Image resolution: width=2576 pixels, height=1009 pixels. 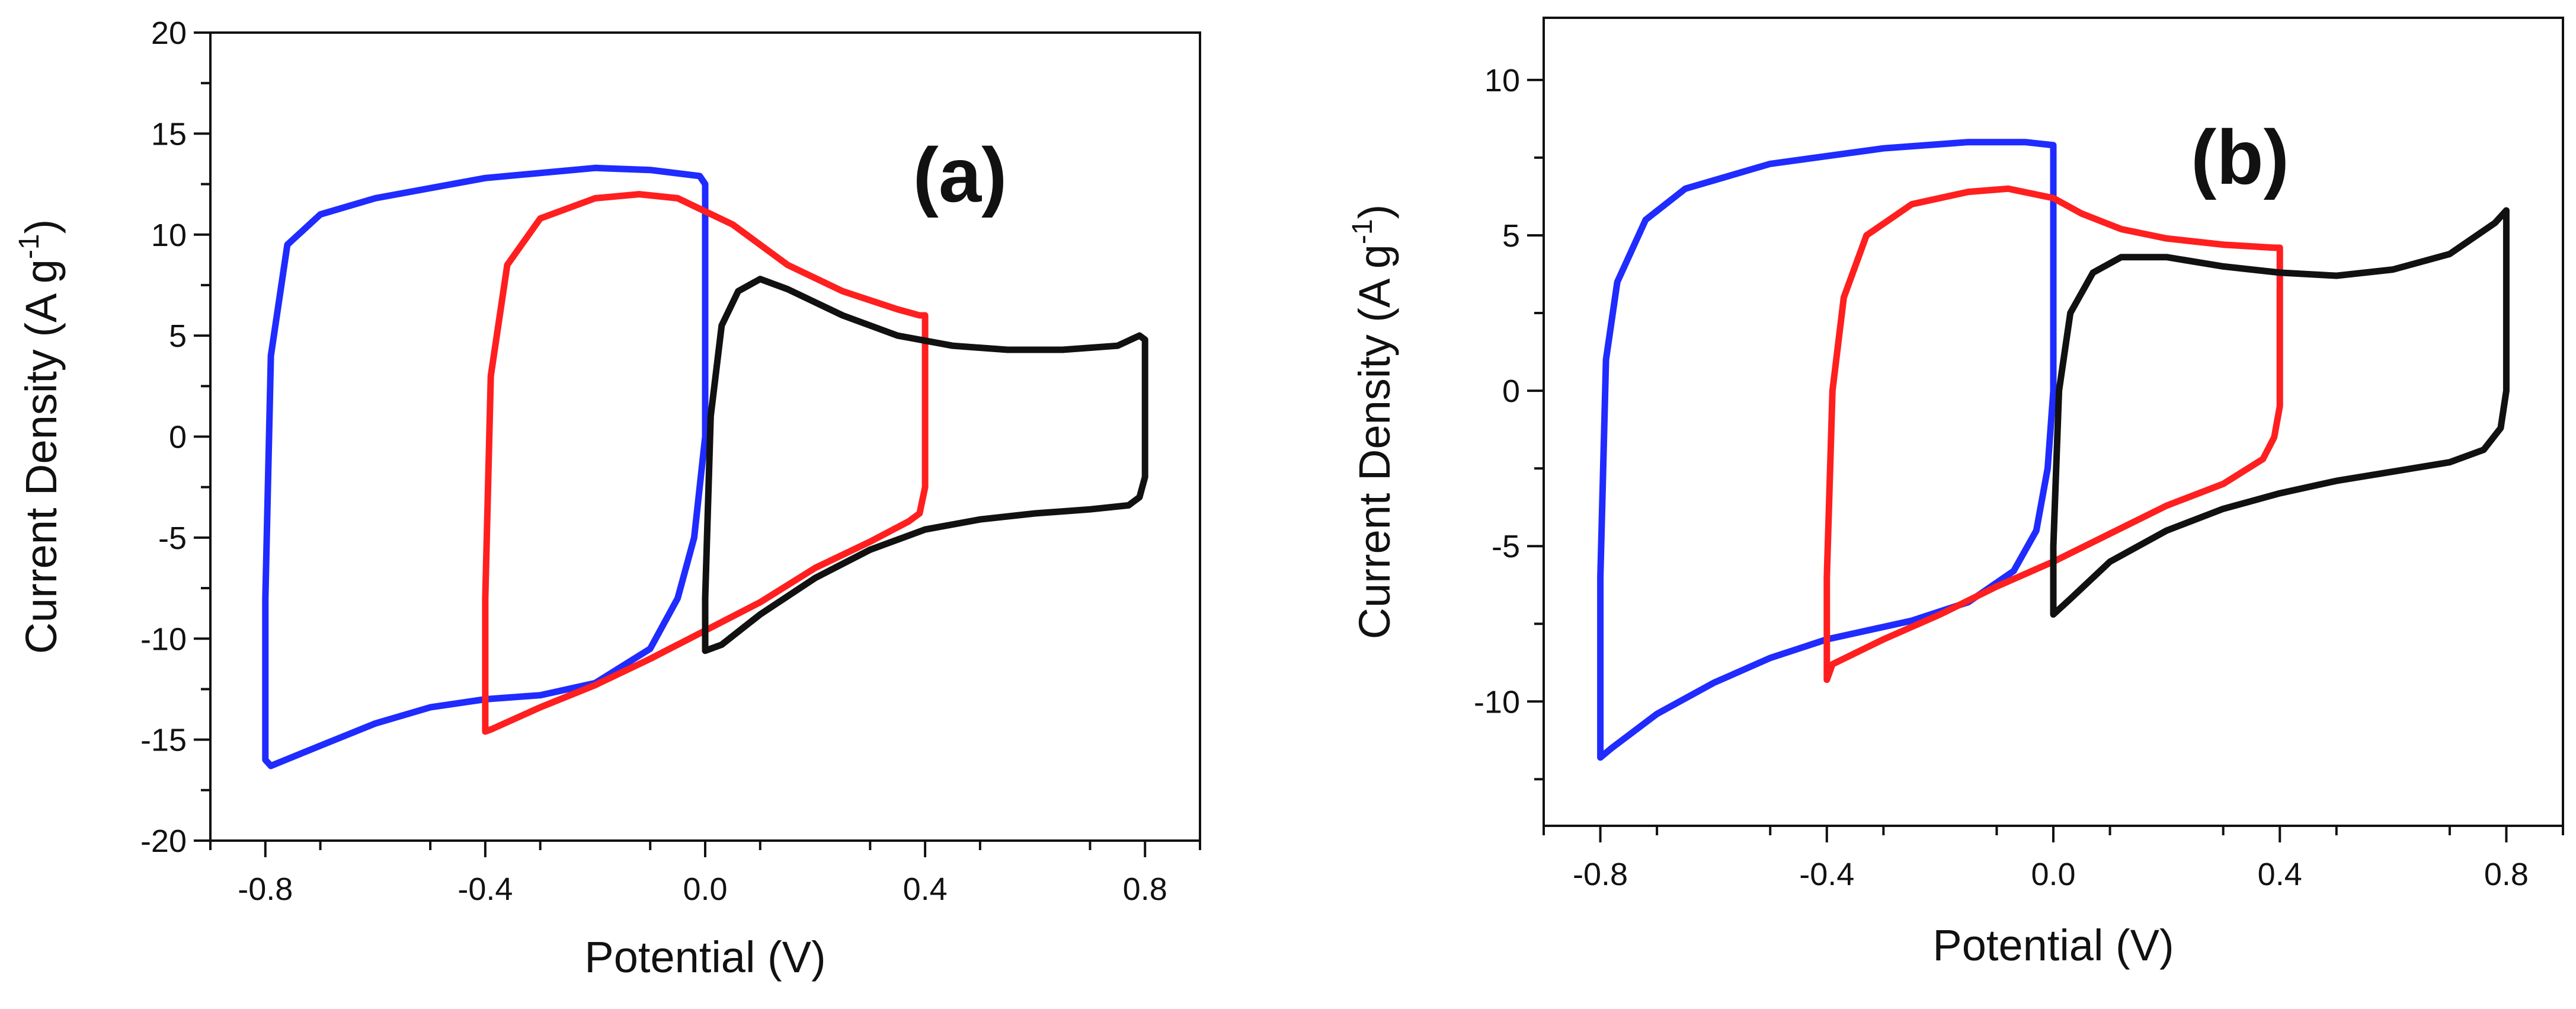 I want to click on panel-label: (a), so click(x=960, y=175).